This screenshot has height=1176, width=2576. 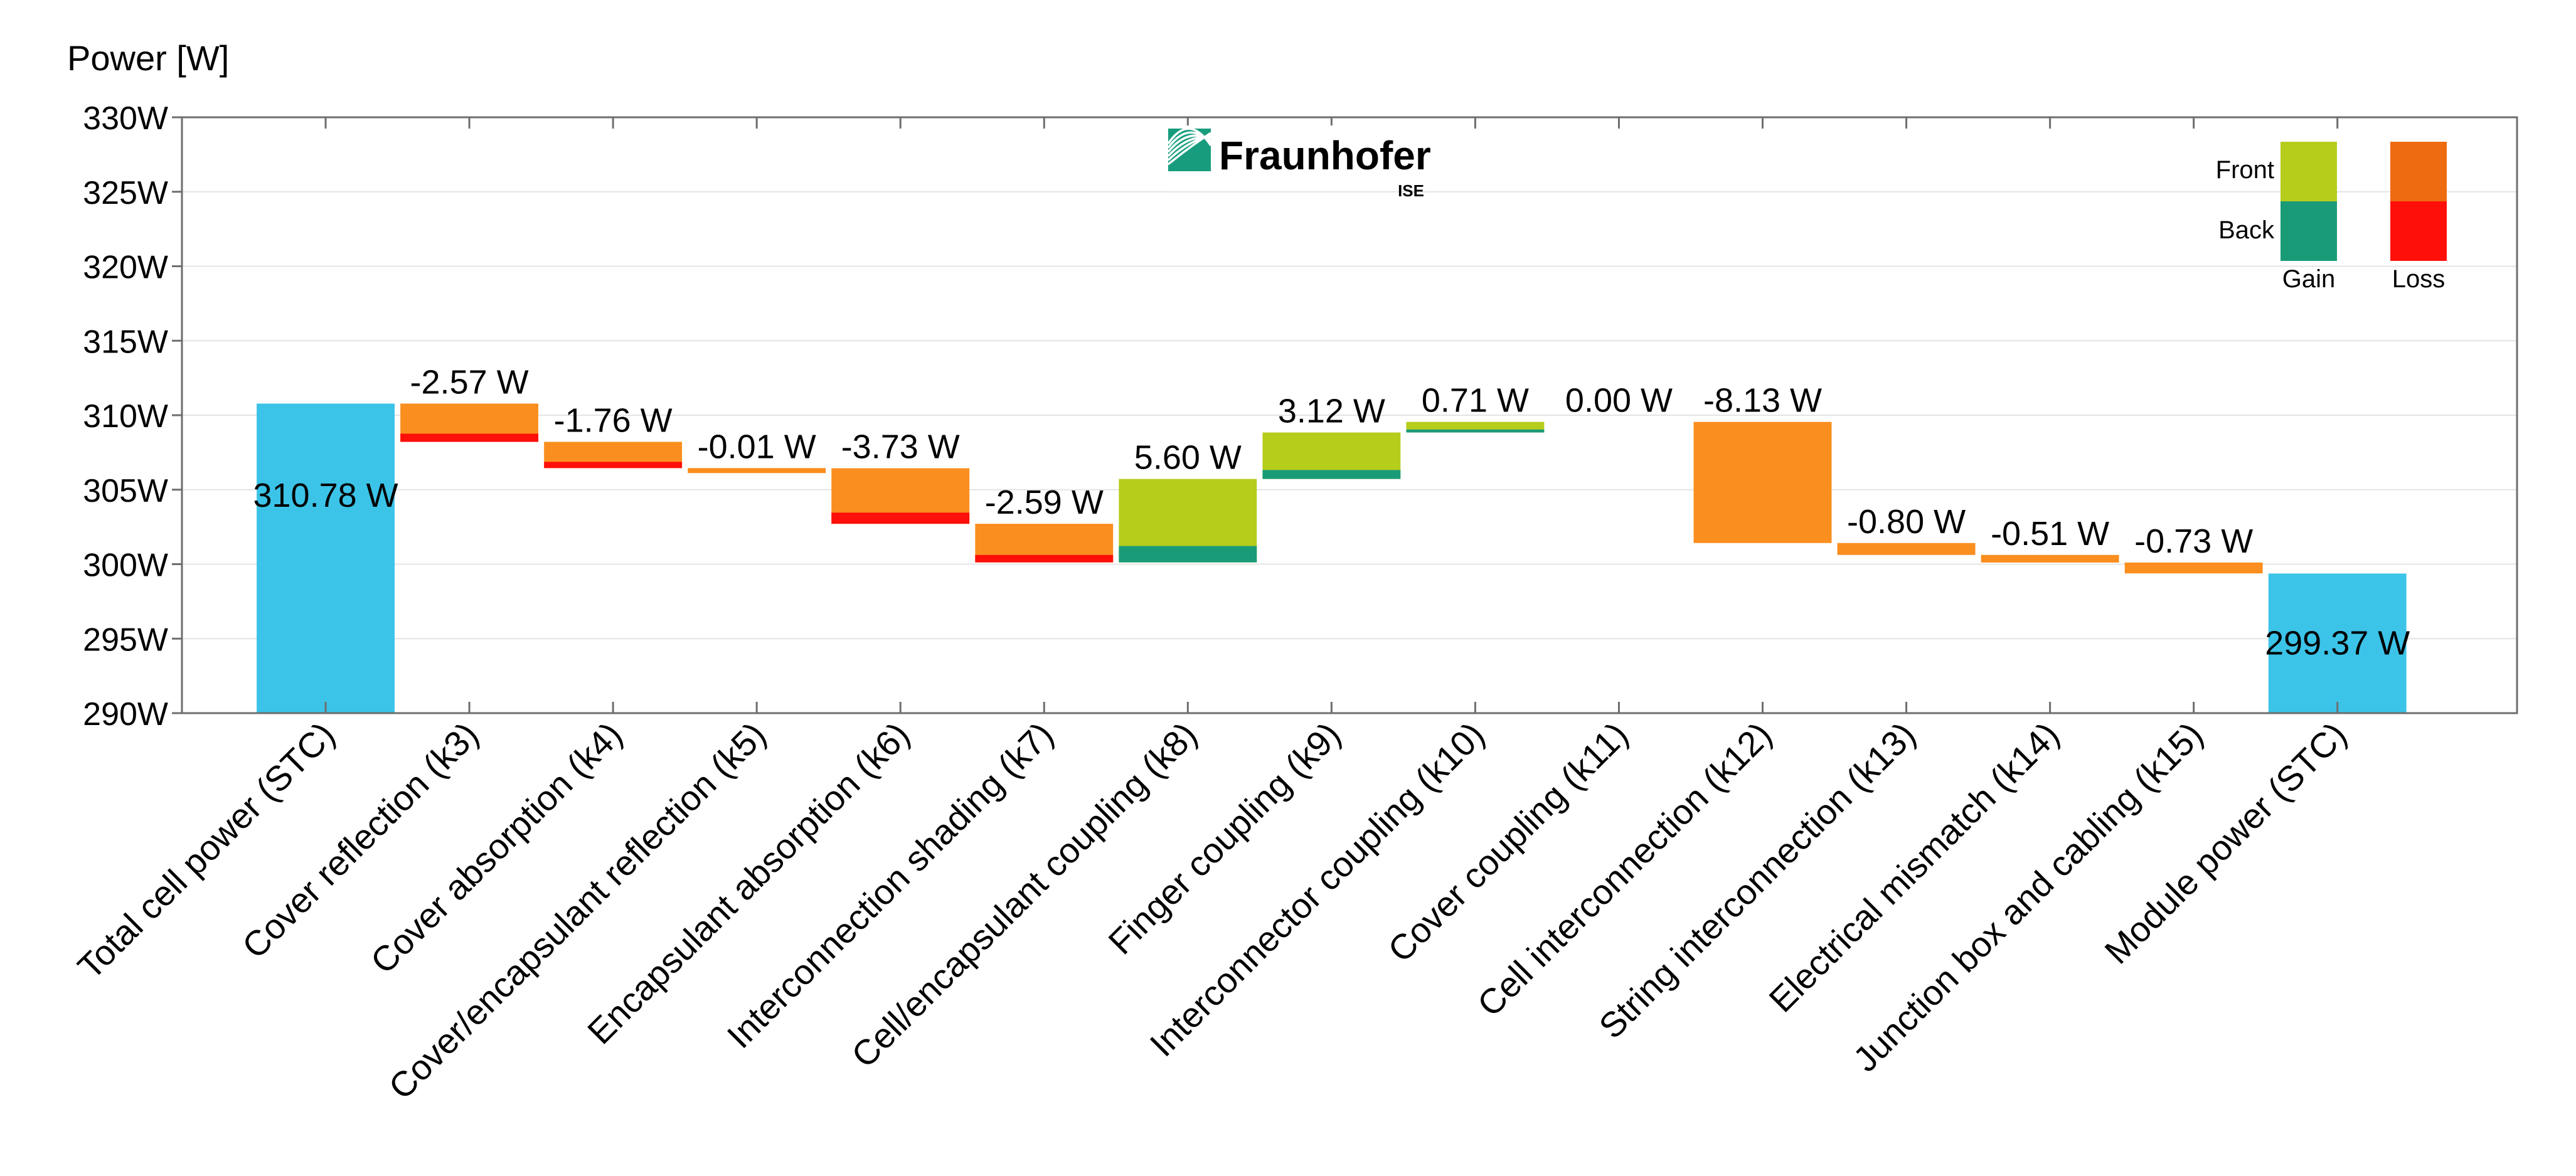 What do you see at coordinates (2309, 171) in the screenshot?
I see `legend-gain-front-swatch` at bounding box center [2309, 171].